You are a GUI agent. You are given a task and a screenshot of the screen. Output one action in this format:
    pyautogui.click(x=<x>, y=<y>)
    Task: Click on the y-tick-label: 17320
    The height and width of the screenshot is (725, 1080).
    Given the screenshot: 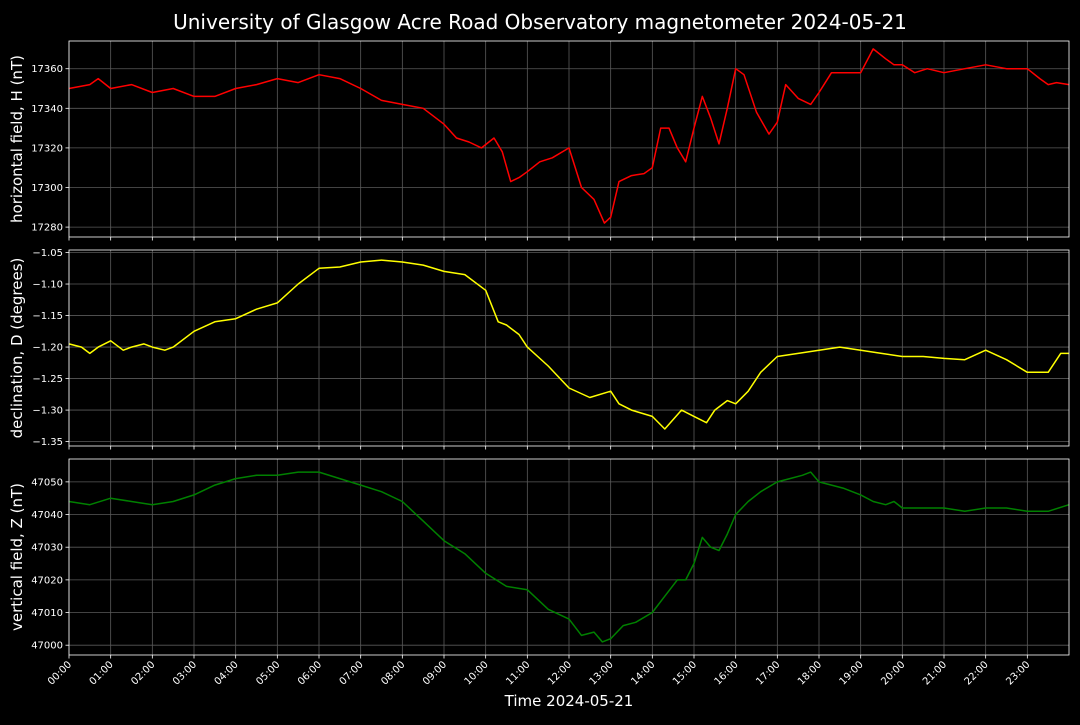 What is the action you would take?
    pyautogui.click(x=47, y=148)
    